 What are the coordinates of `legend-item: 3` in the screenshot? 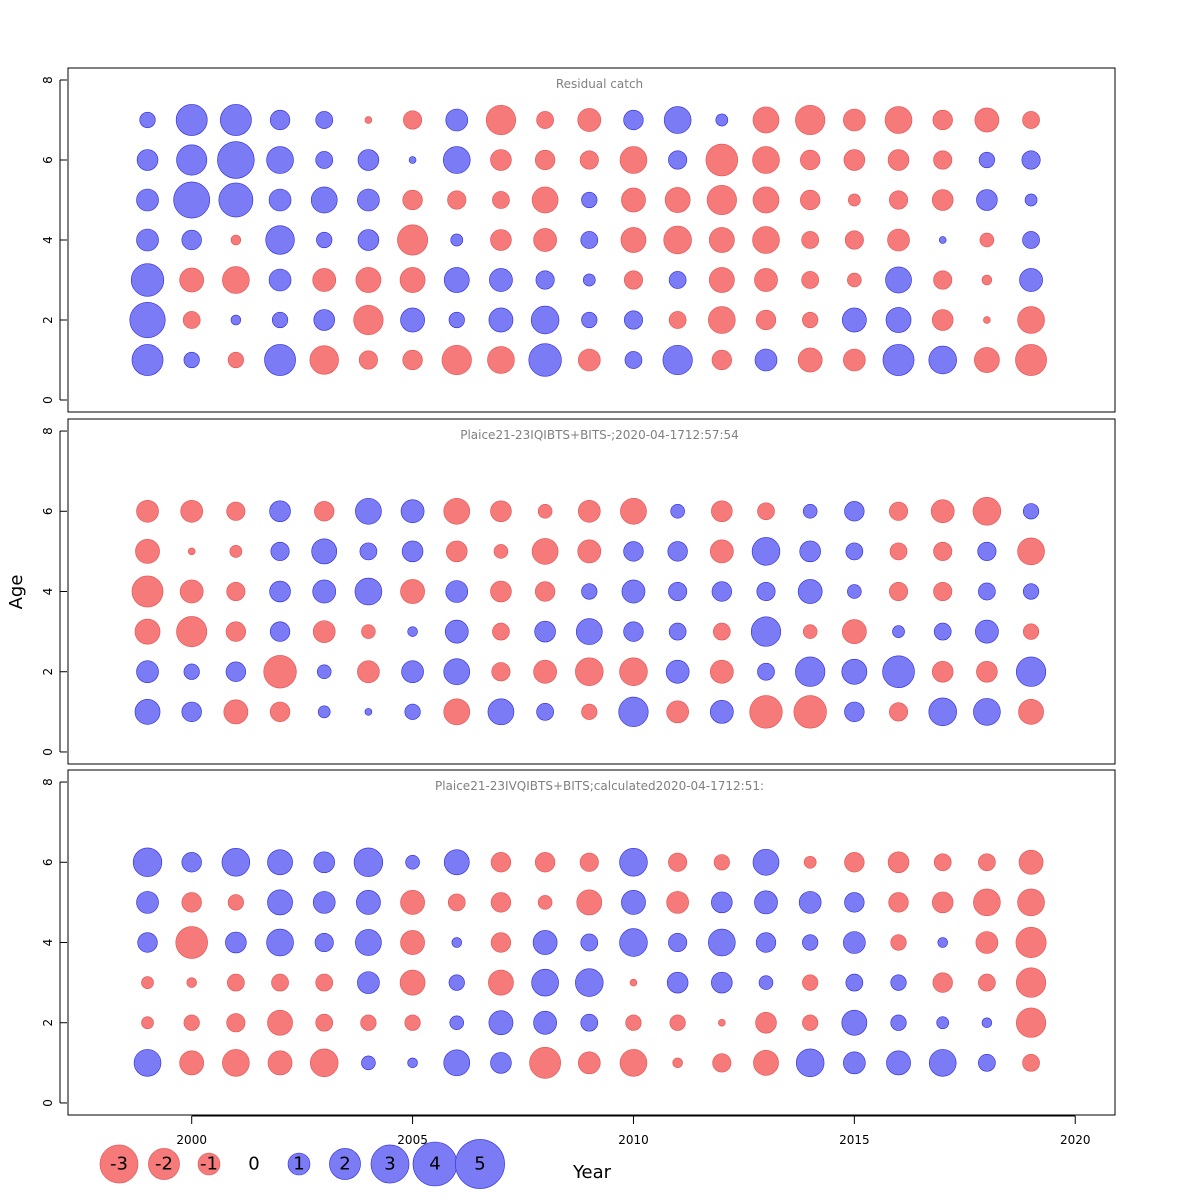 It's located at (390, 1164).